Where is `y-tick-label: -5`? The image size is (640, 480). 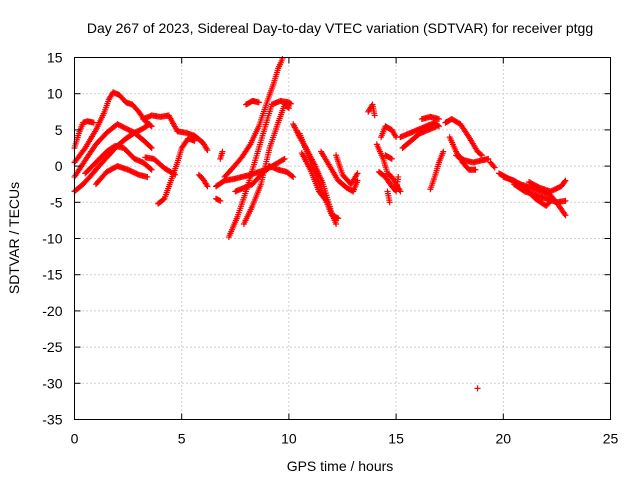 y-tick-label: -5 is located at coordinates (56, 202).